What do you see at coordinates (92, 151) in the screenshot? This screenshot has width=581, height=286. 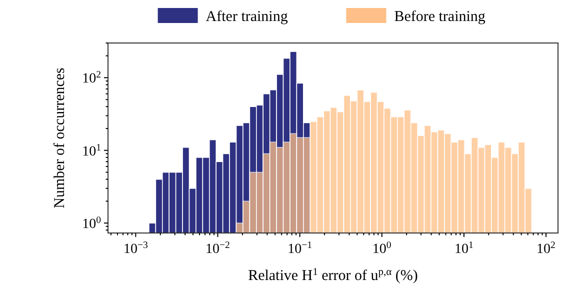 I see `y-tick-label: 10$^{1}$` at bounding box center [92, 151].